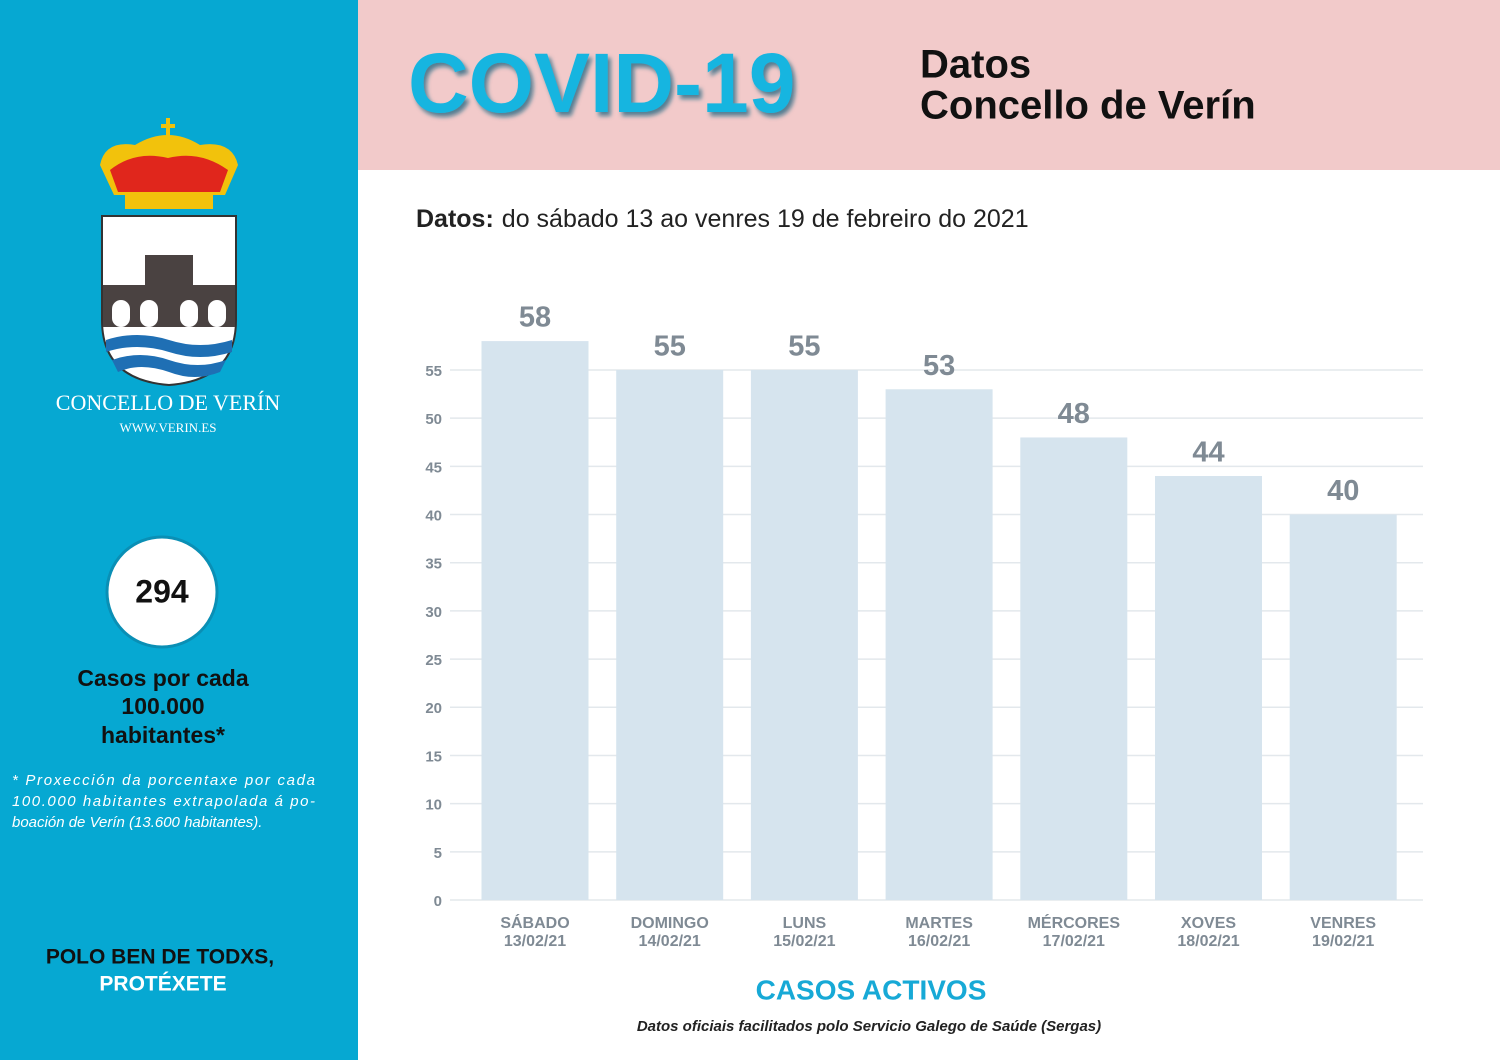 The width and height of the screenshot is (1500, 1060). Describe the element at coordinates (433, 756) in the screenshot. I see `y-tick-label: 15` at that location.